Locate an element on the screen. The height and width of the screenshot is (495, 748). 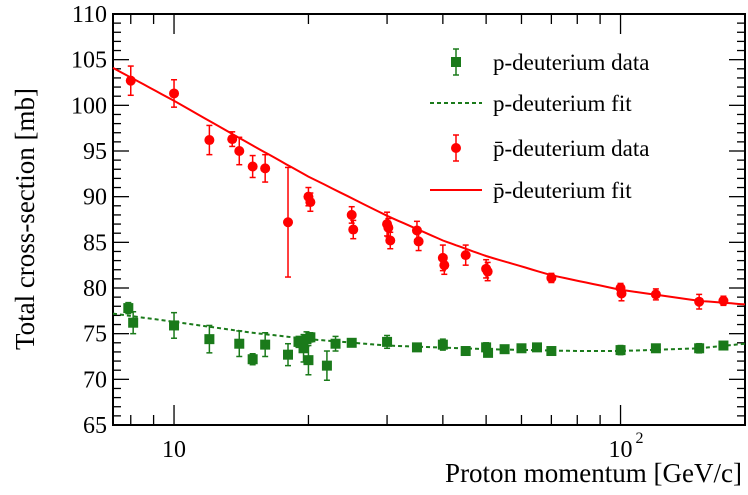
y-tick-label: 95 is located at coordinates (95, 152).